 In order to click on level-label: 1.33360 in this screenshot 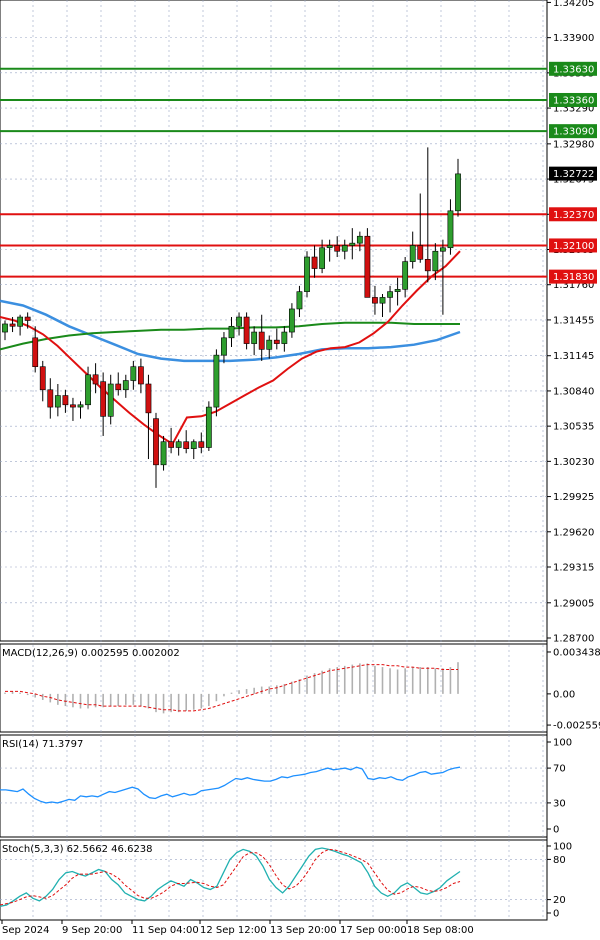, I will do `click(573, 100)`.